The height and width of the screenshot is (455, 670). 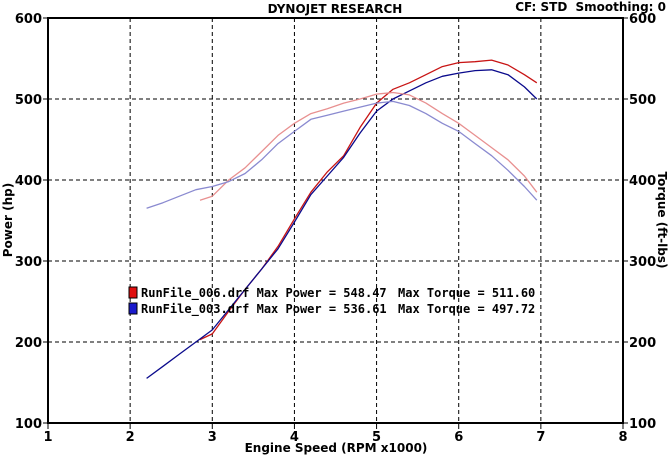 What do you see at coordinates (28, 262) in the screenshot?
I see `y-tick-label-left: 300` at bounding box center [28, 262].